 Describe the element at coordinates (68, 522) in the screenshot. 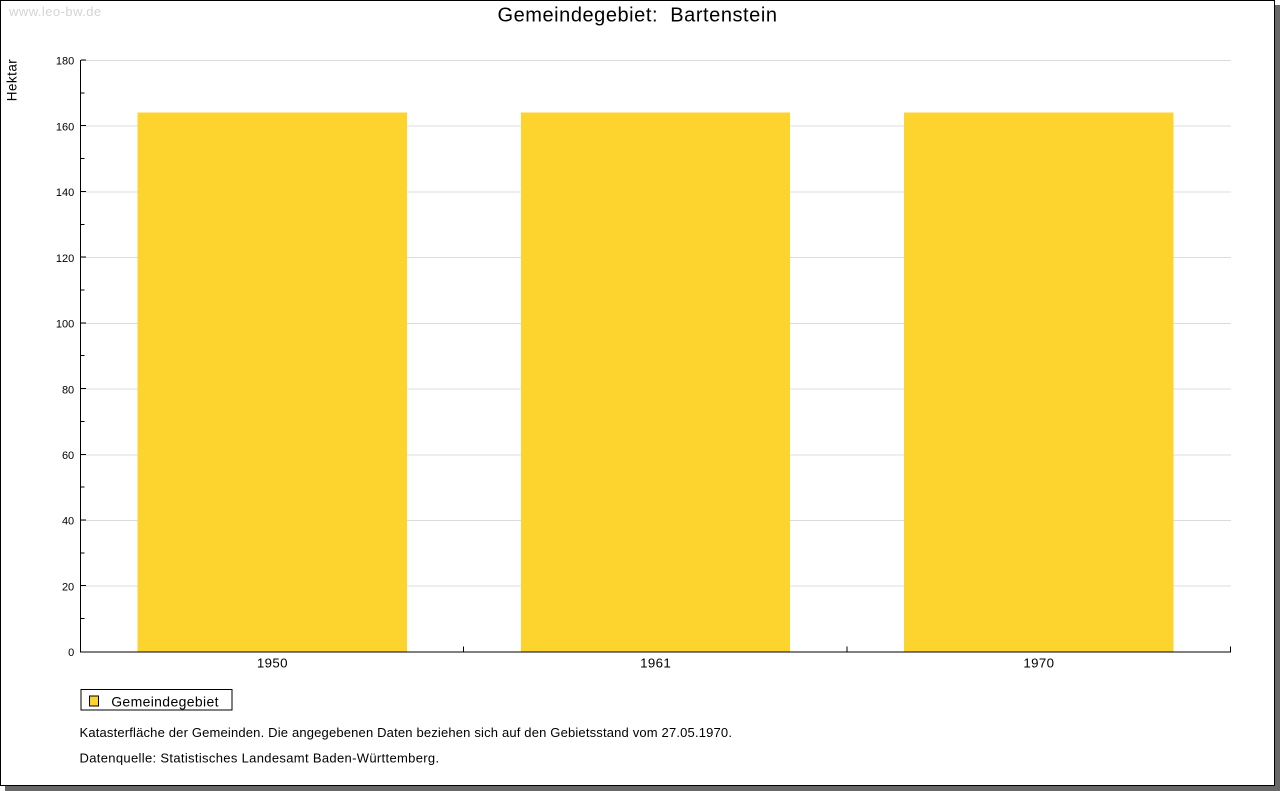

I see `svg-text: 40` at that location.